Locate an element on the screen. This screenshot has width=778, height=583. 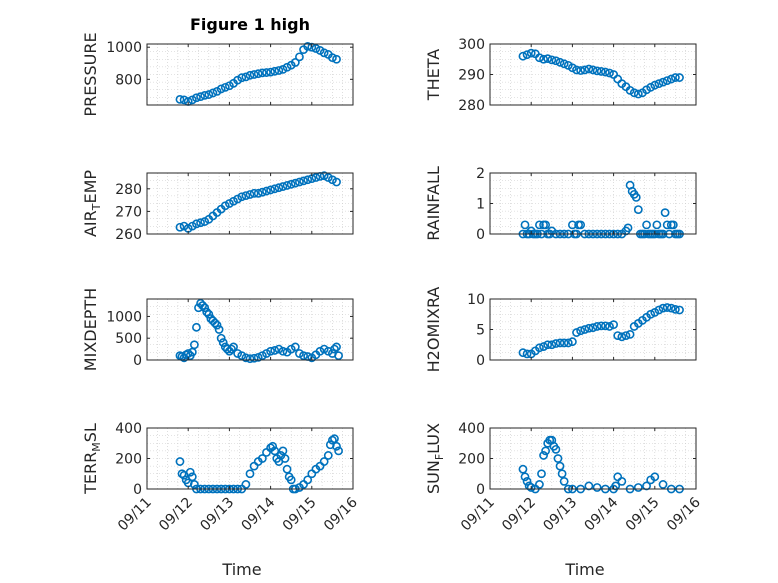
data-series is located at coordinates (259, 331).